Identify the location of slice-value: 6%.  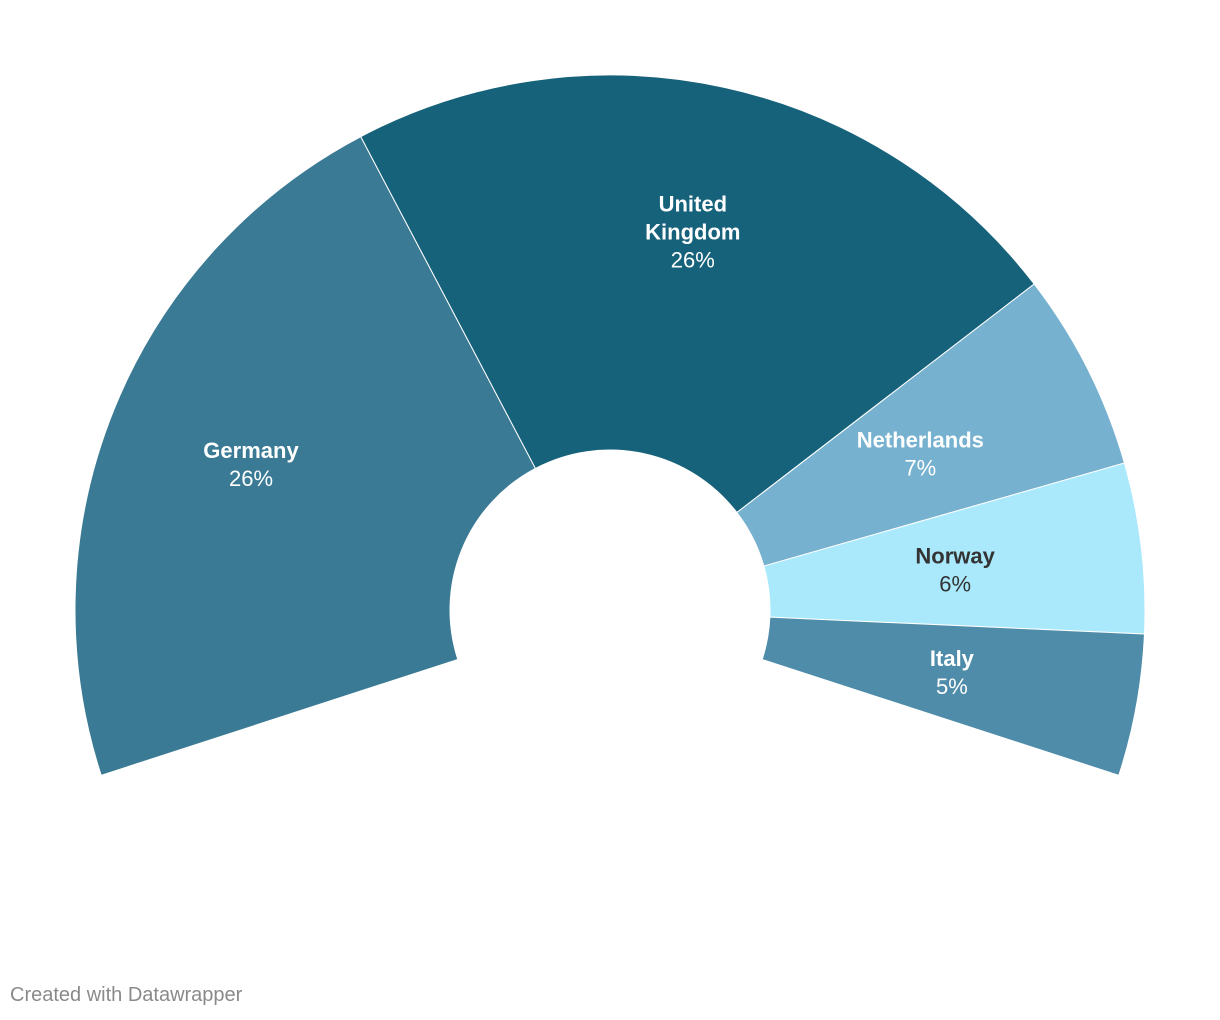
(955, 584).